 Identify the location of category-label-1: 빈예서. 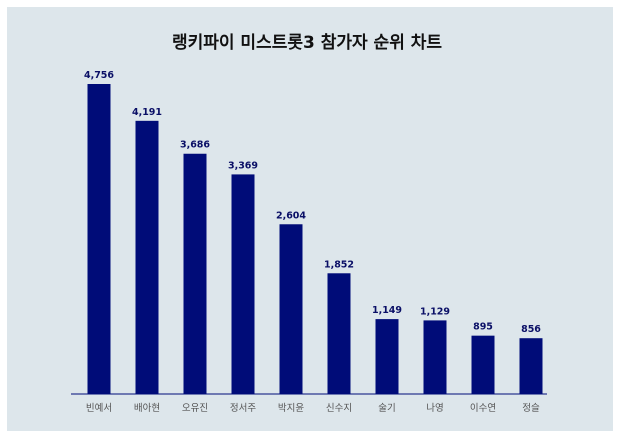
(99, 408).